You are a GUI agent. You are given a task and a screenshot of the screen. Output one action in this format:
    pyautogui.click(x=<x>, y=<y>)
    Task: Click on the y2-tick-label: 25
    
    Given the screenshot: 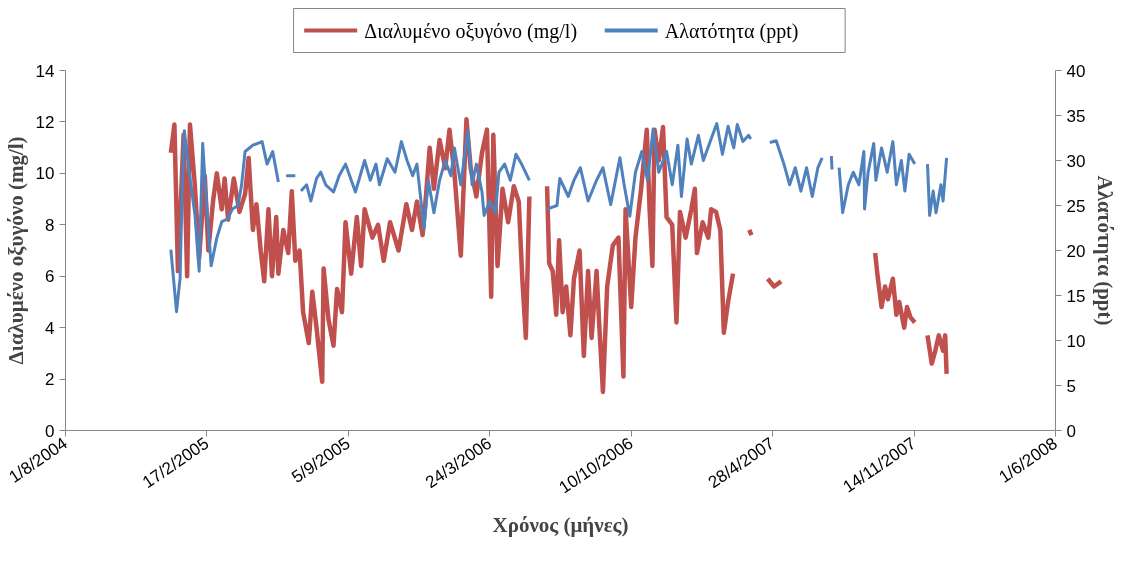 What is the action you would take?
    pyautogui.click(x=1076, y=206)
    